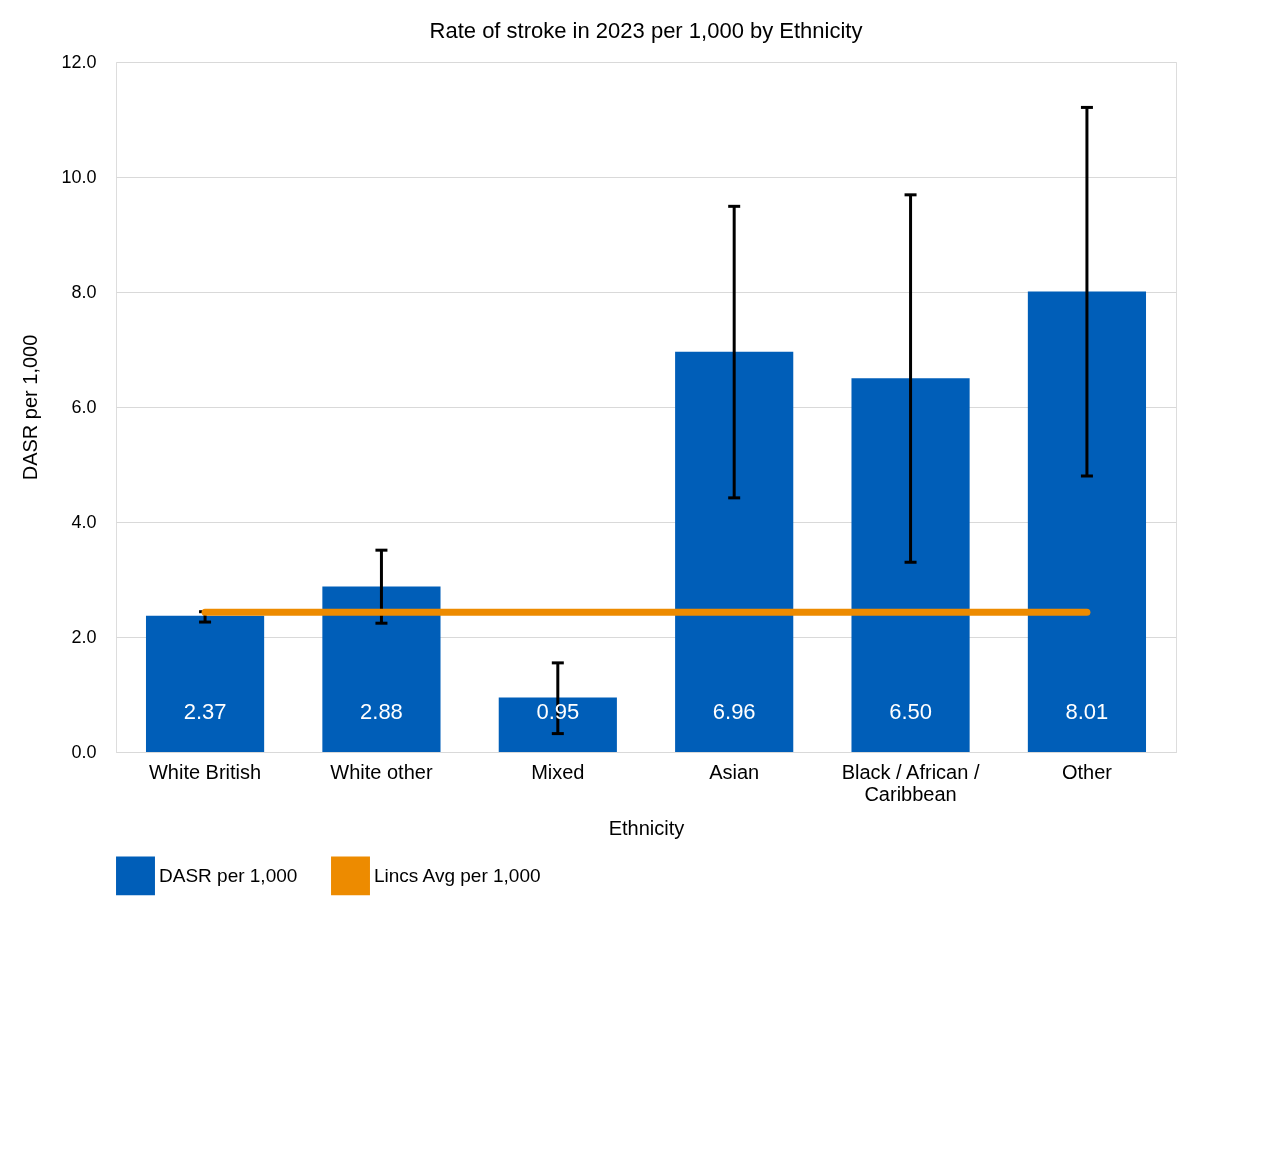  What do you see at coordinates (1087, 711) in the screenshot?
I see `data-label: 8.01` at bounding box center [1087, 711].